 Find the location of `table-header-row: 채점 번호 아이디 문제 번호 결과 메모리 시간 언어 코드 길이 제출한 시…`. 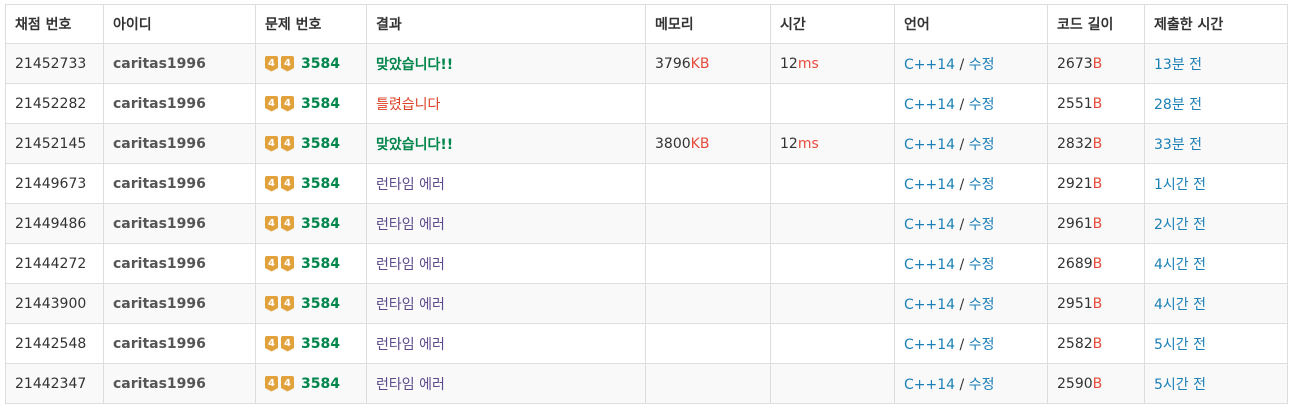

table-header-row: 채점 번호 아이디 문제 번호 결과 메모리 시간 언어 코드 길이 제출한 시… is located at coordinates (646, 24).